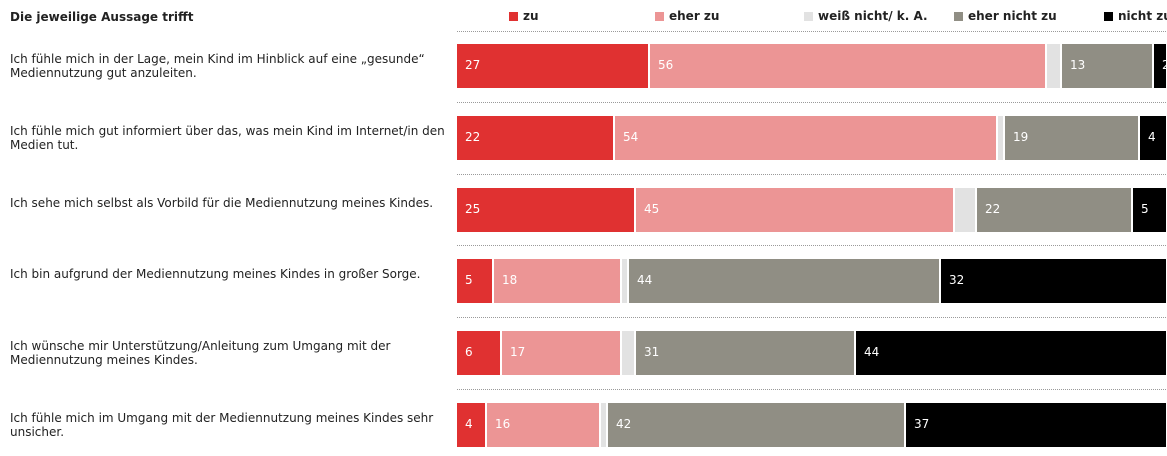  I want to click on data-label: 31, so click(652, 352).